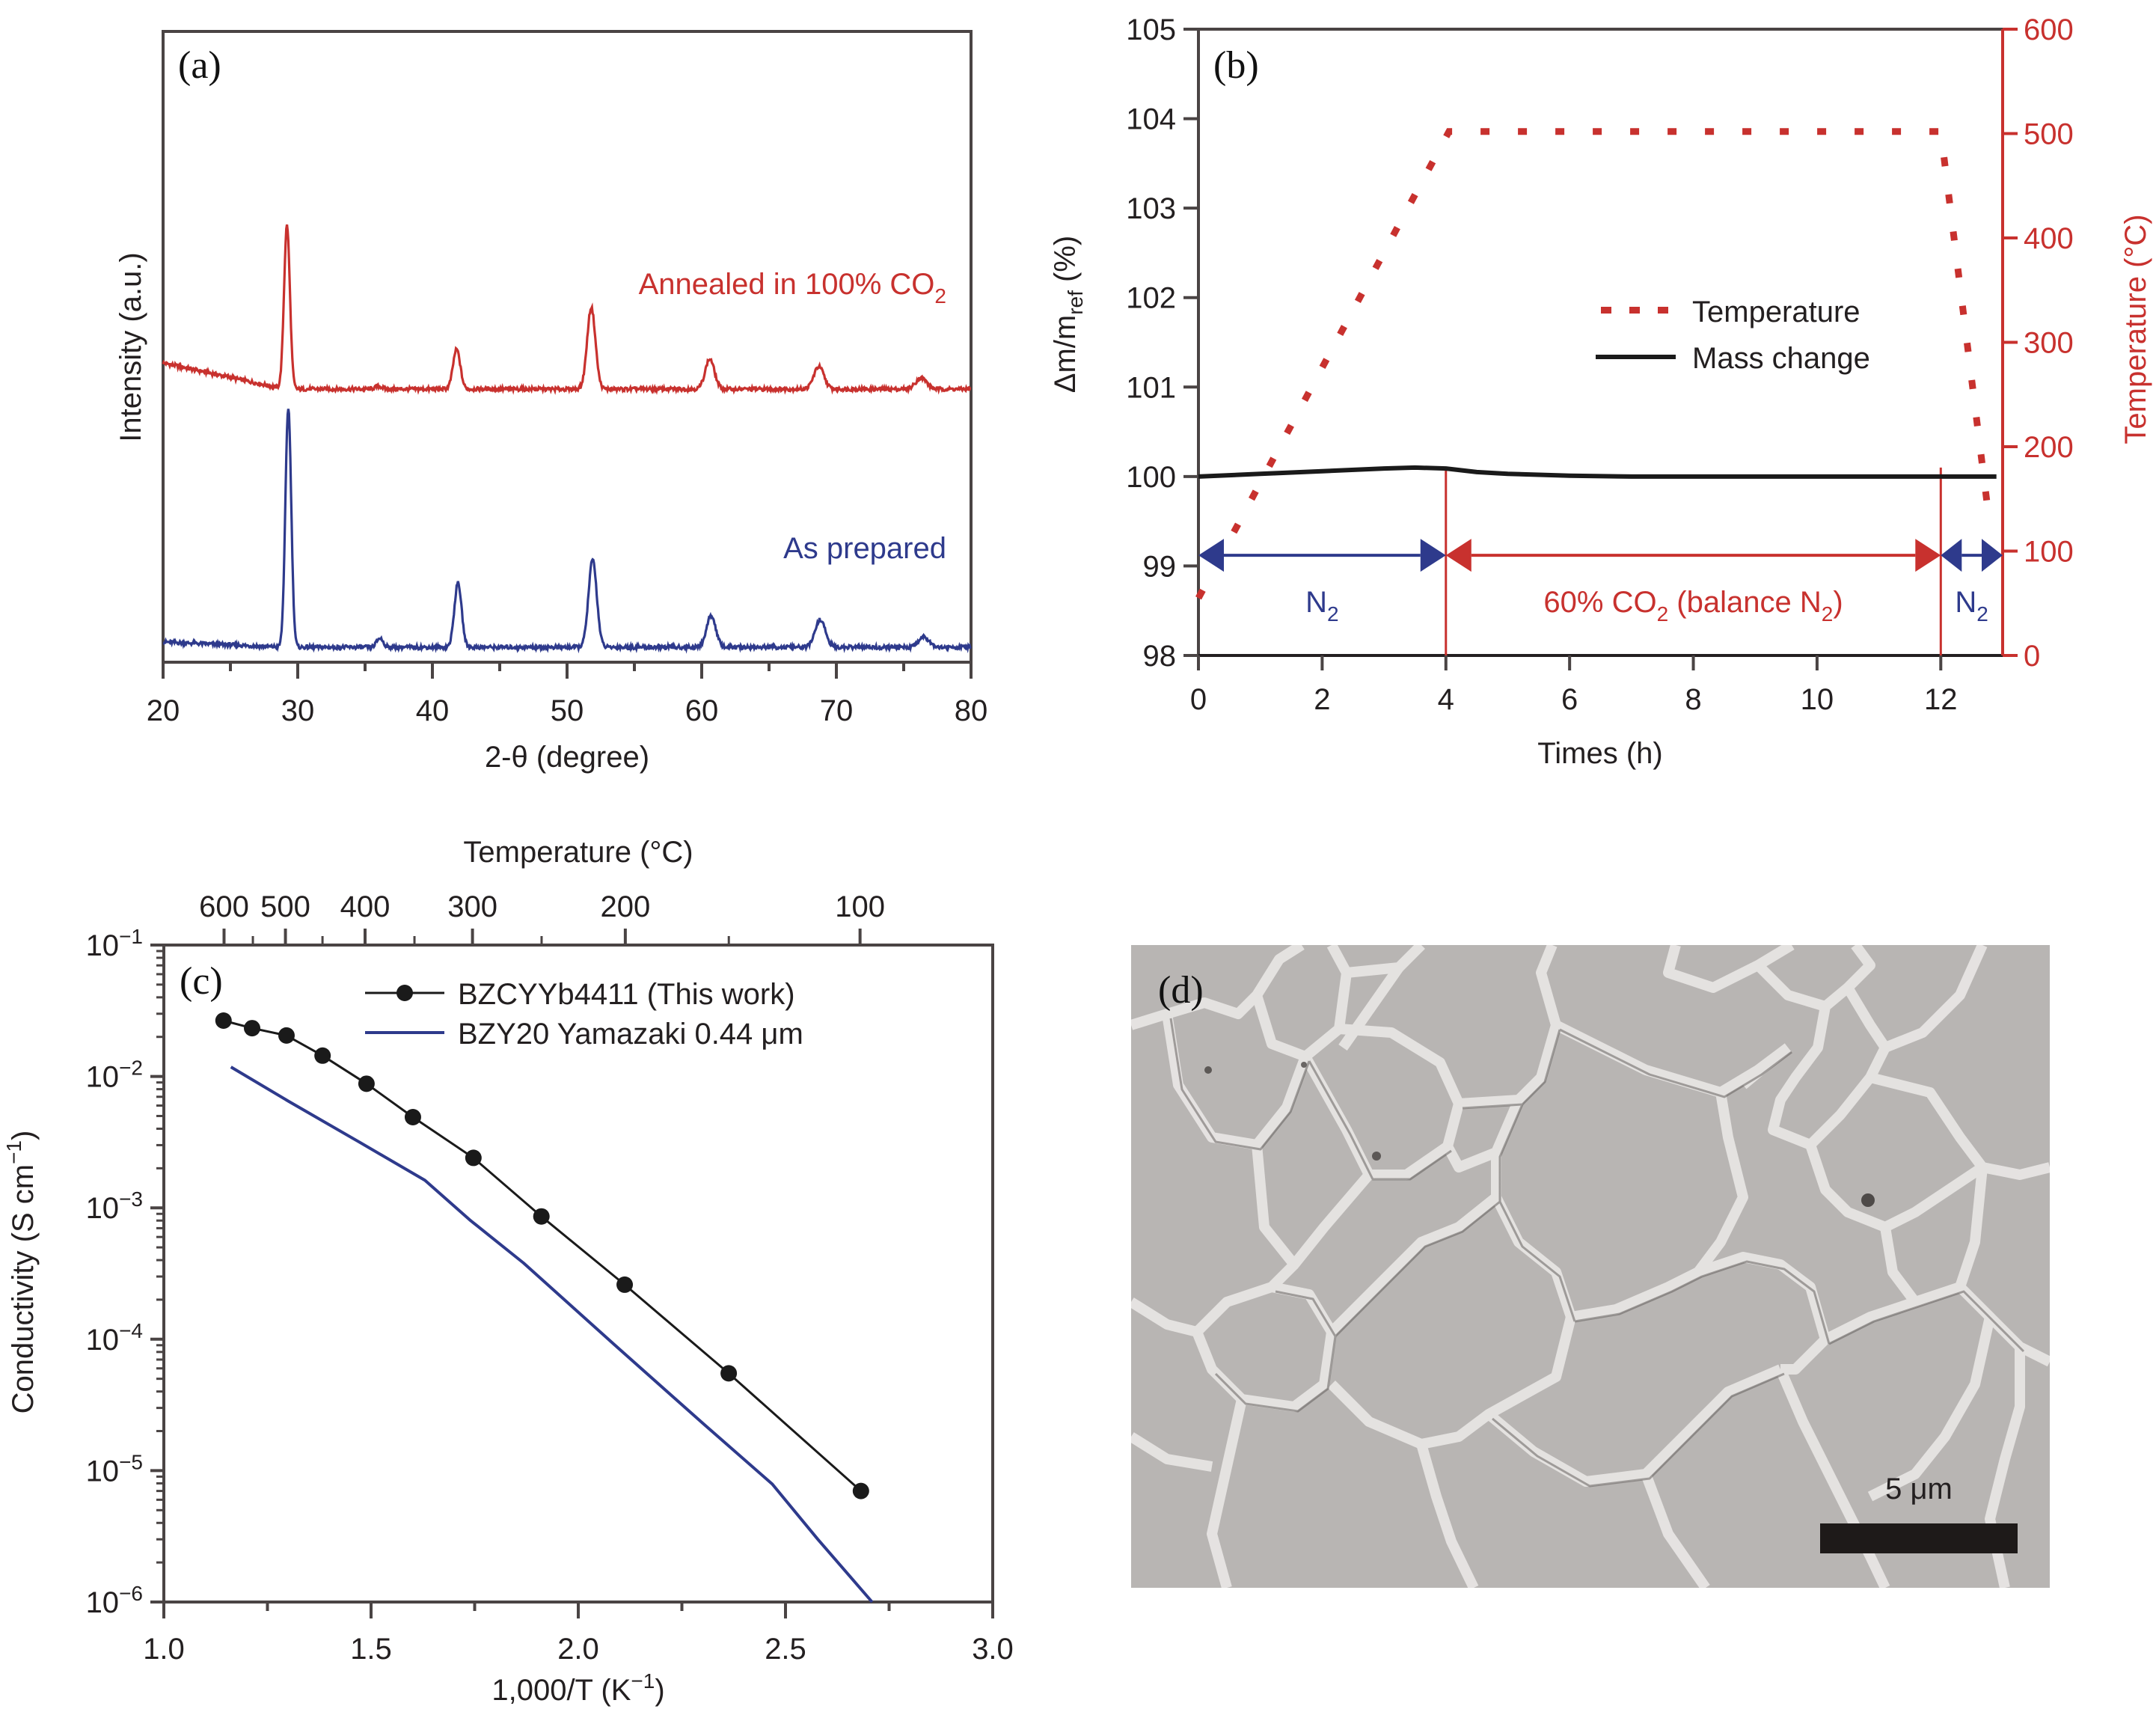 The height and width of the screenshot is (1712, 2156). What do you see at coordinates (1160, 656) in the screenshot?
I see `y-tick-label: 98` at bounding box center [1160, 656].